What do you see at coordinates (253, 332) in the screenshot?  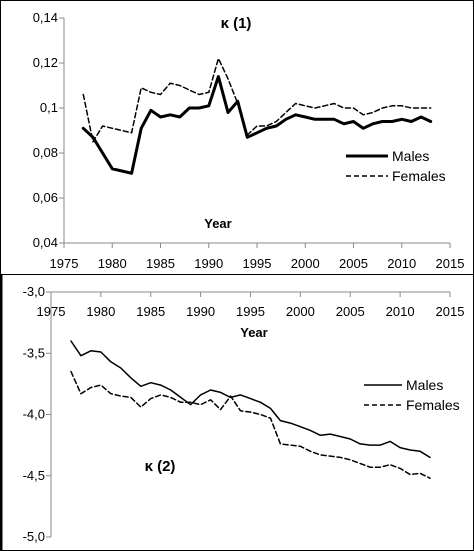 I see `chart-2-x-axis-title: Year` at bounding box center [253, 332].